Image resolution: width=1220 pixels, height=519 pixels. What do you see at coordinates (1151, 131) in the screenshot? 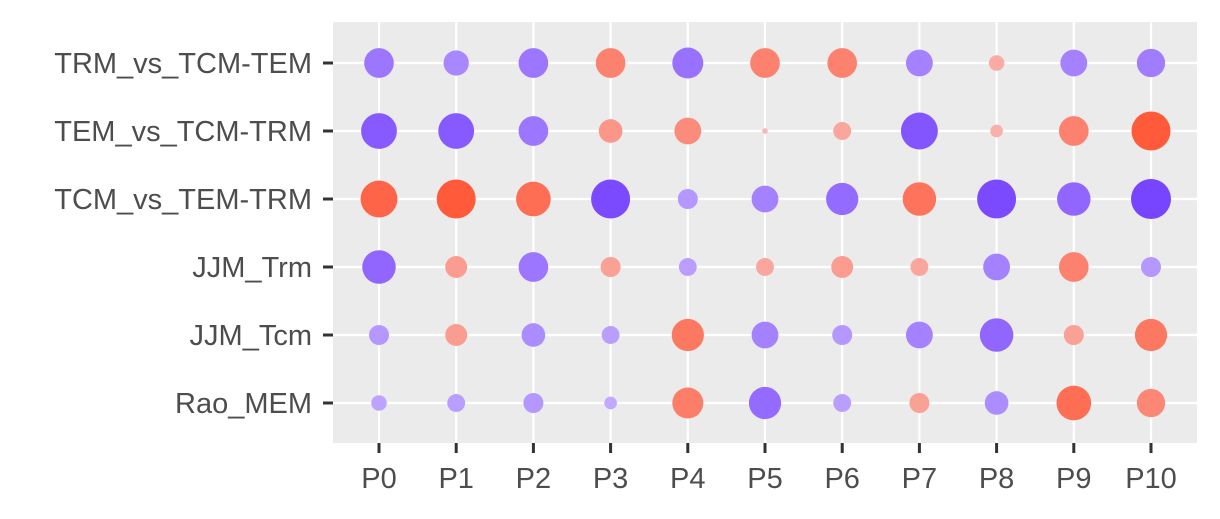
I see `data-point-TEM_vs_TCM-TRM-P10` at bounding box center [1151, 131].